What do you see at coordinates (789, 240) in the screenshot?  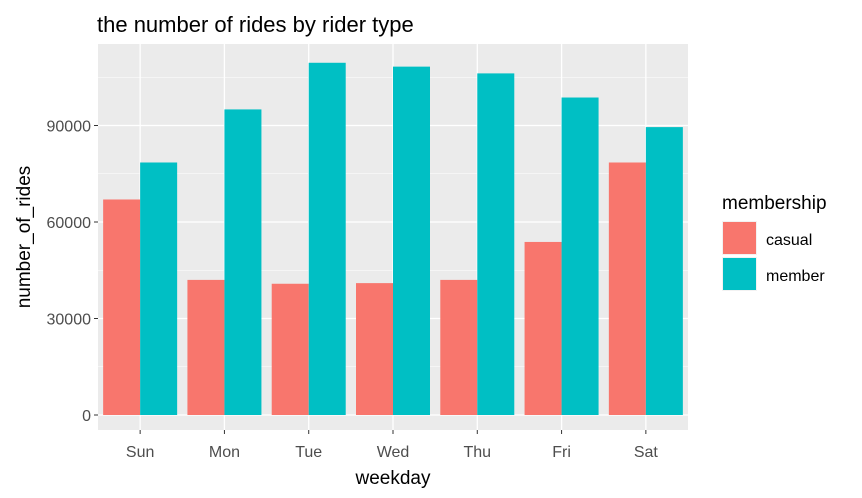 I see `legend-label-casual: casual` at bounding box center [789, 240].